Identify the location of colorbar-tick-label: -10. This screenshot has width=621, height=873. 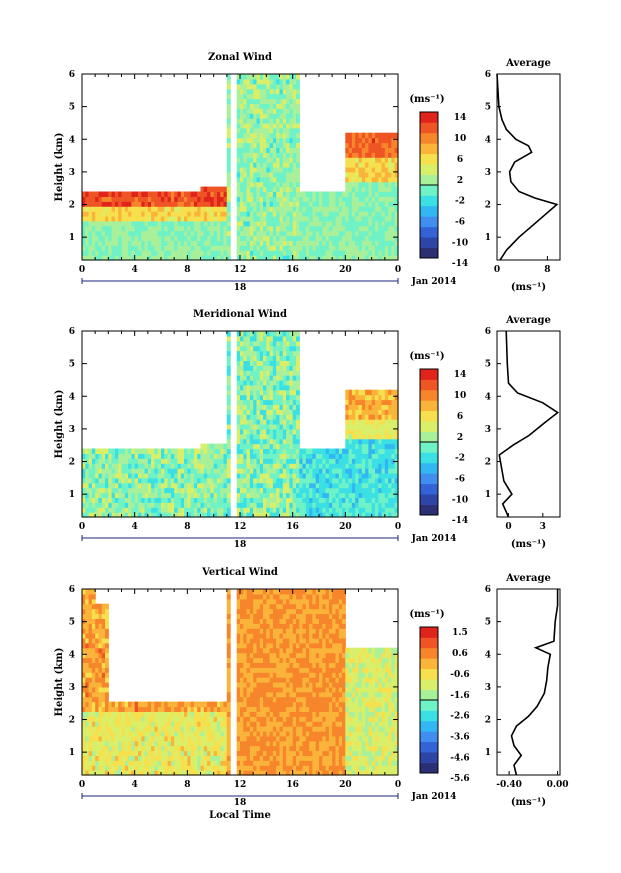
(460, 243).